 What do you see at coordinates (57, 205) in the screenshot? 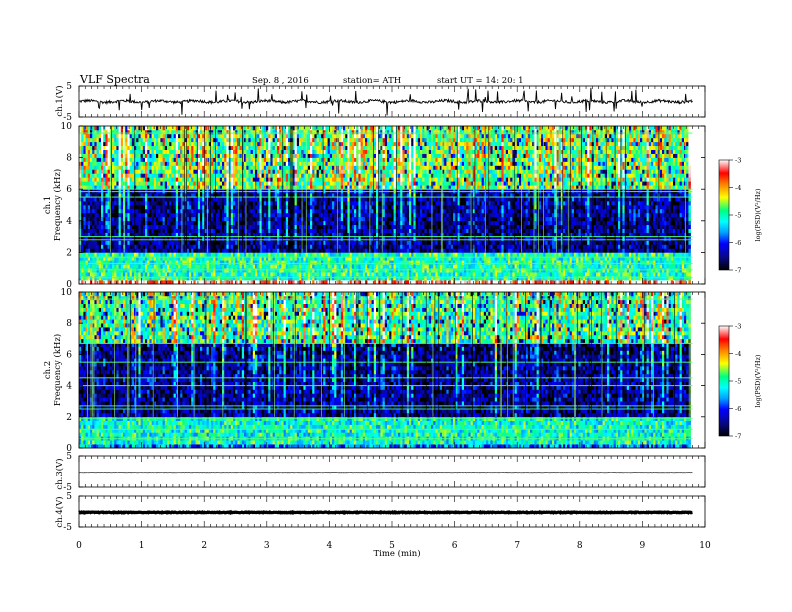
I see `ch1-spectrogram-ylabel: Frequency (kHz)` at bounding box center [57, 205].